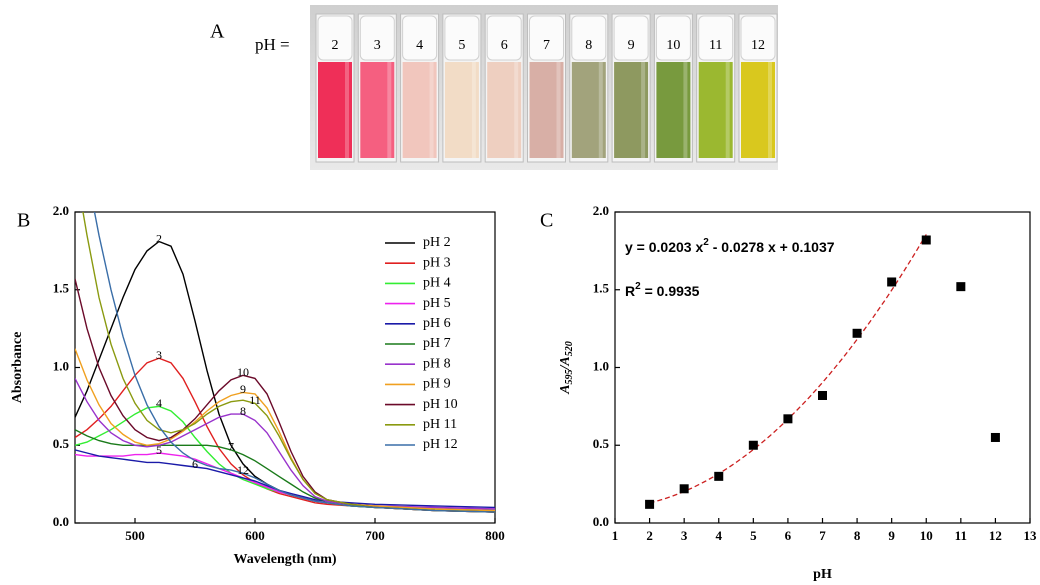  What do you see at coordinates (926, 535) in the screenshot?
I see `x-tick-label: 10` at bounding box center [926, 535].